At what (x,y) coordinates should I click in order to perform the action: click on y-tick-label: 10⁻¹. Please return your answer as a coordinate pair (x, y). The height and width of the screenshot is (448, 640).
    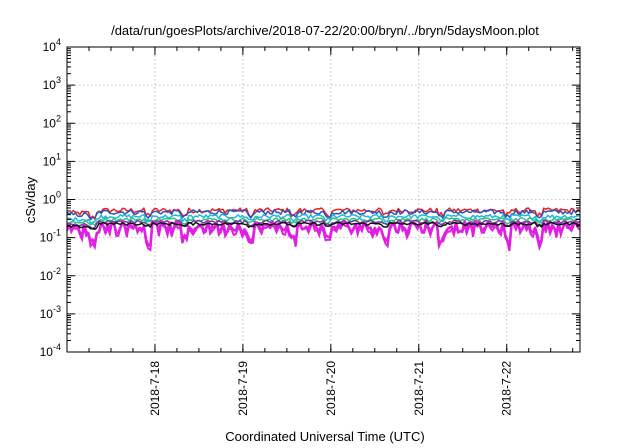
    Looking at the image, I should click on (50, 236).